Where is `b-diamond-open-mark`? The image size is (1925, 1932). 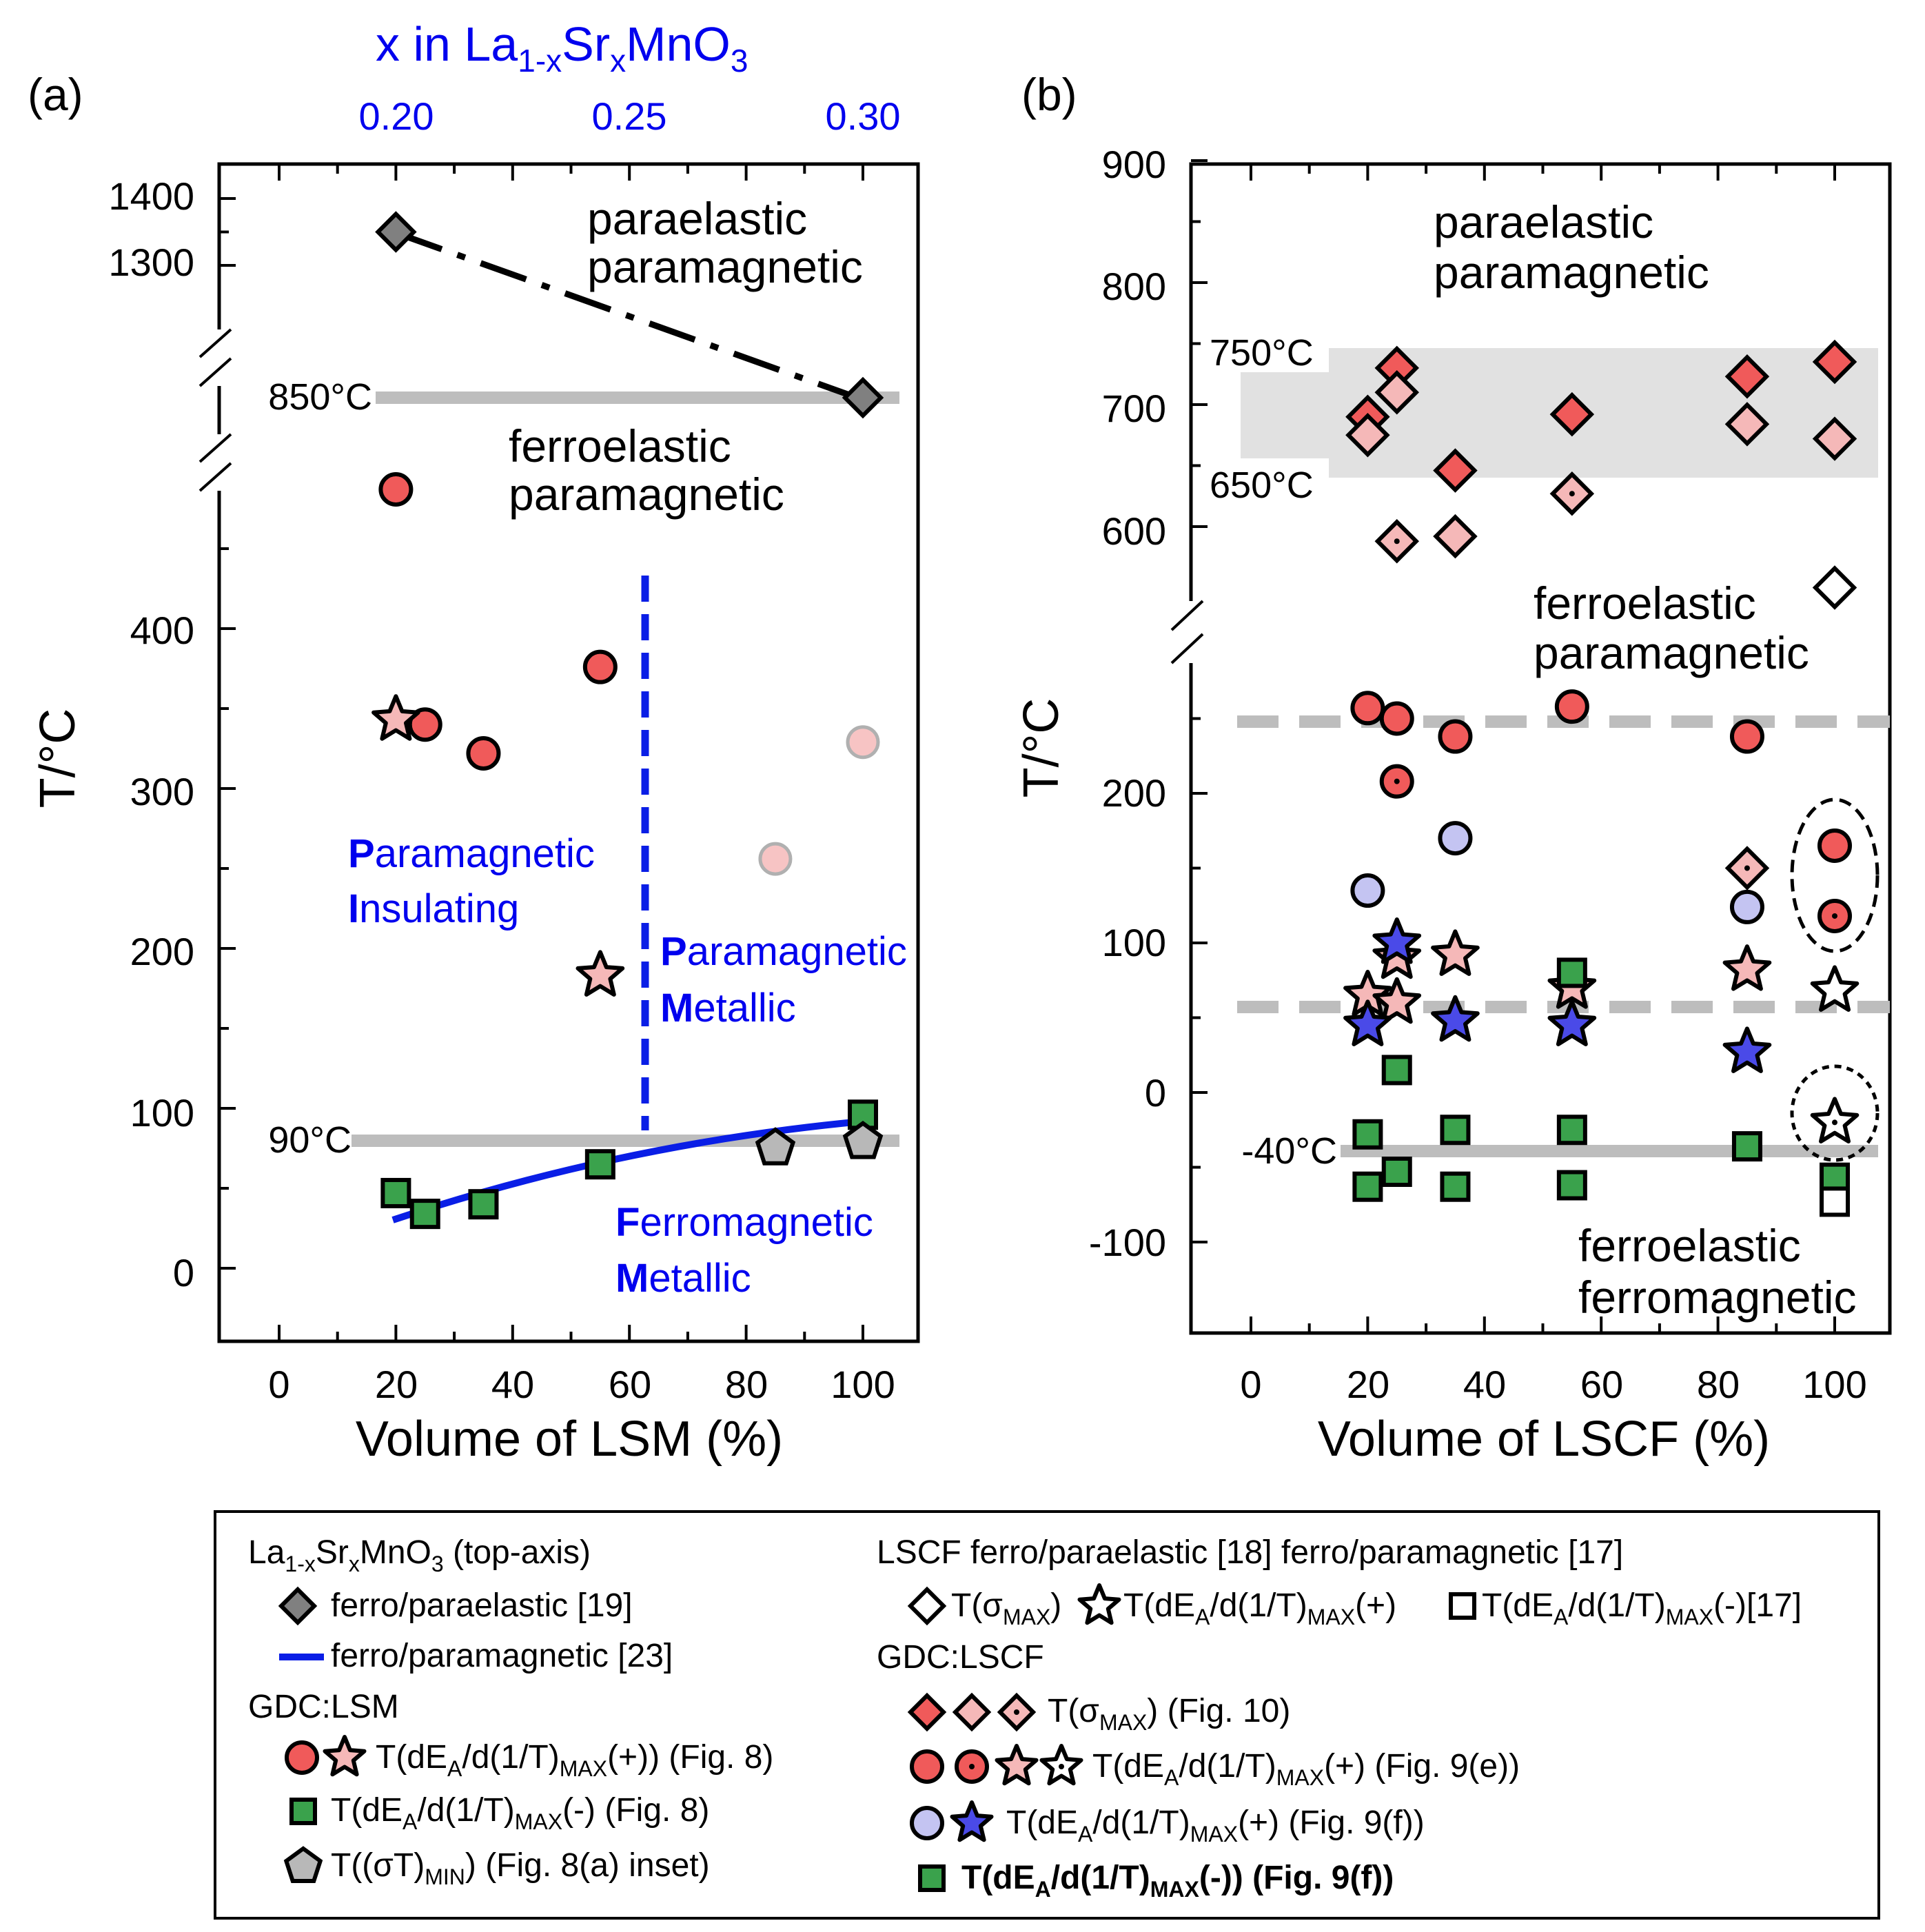
b-diamond-open-mark is located at coordinates (1834, 587).